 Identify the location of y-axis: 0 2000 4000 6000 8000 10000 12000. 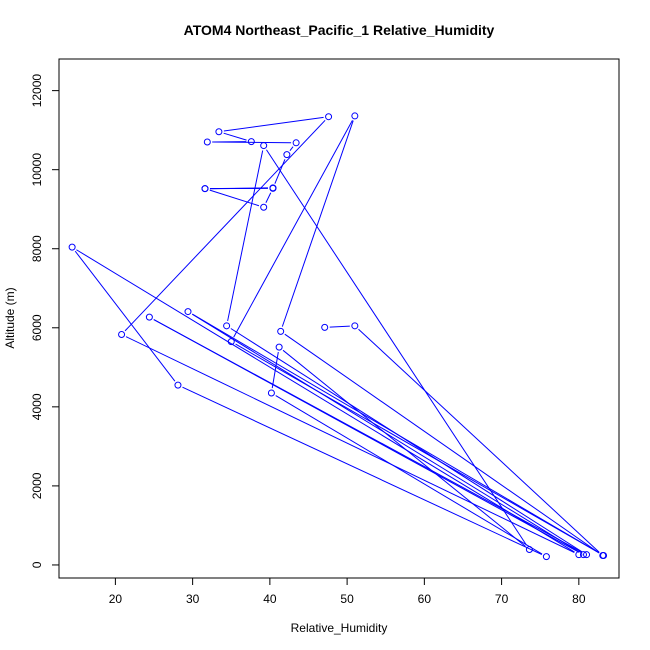
(45, 321).